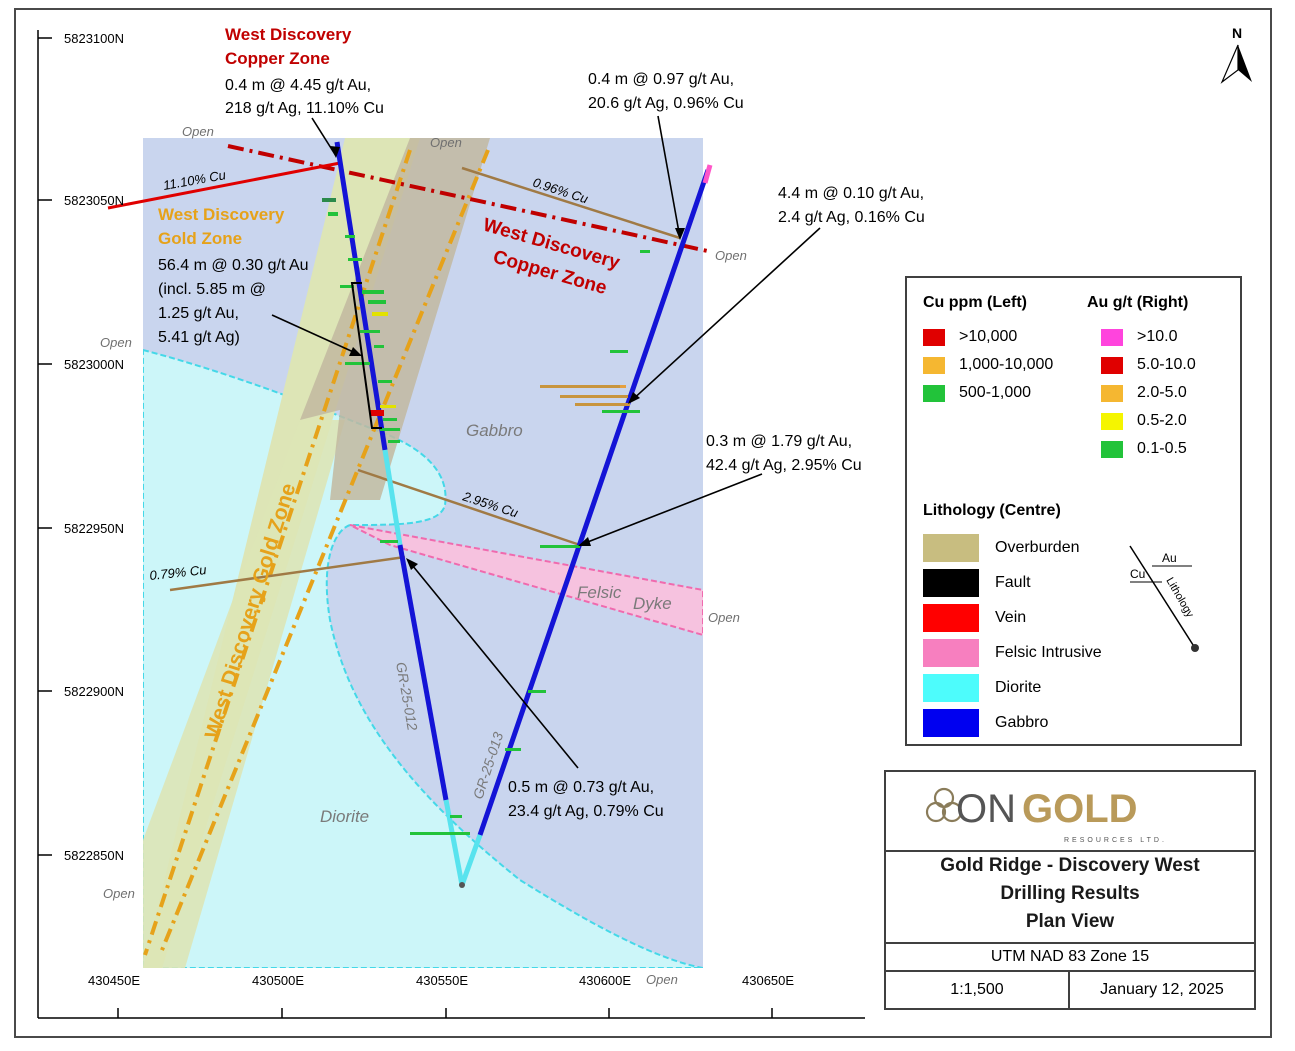 Image resolution: width=1295 pixels, height=1051 pixels. I want to click on drillhole-gr-25-012-gabbro, so click(361, 296).